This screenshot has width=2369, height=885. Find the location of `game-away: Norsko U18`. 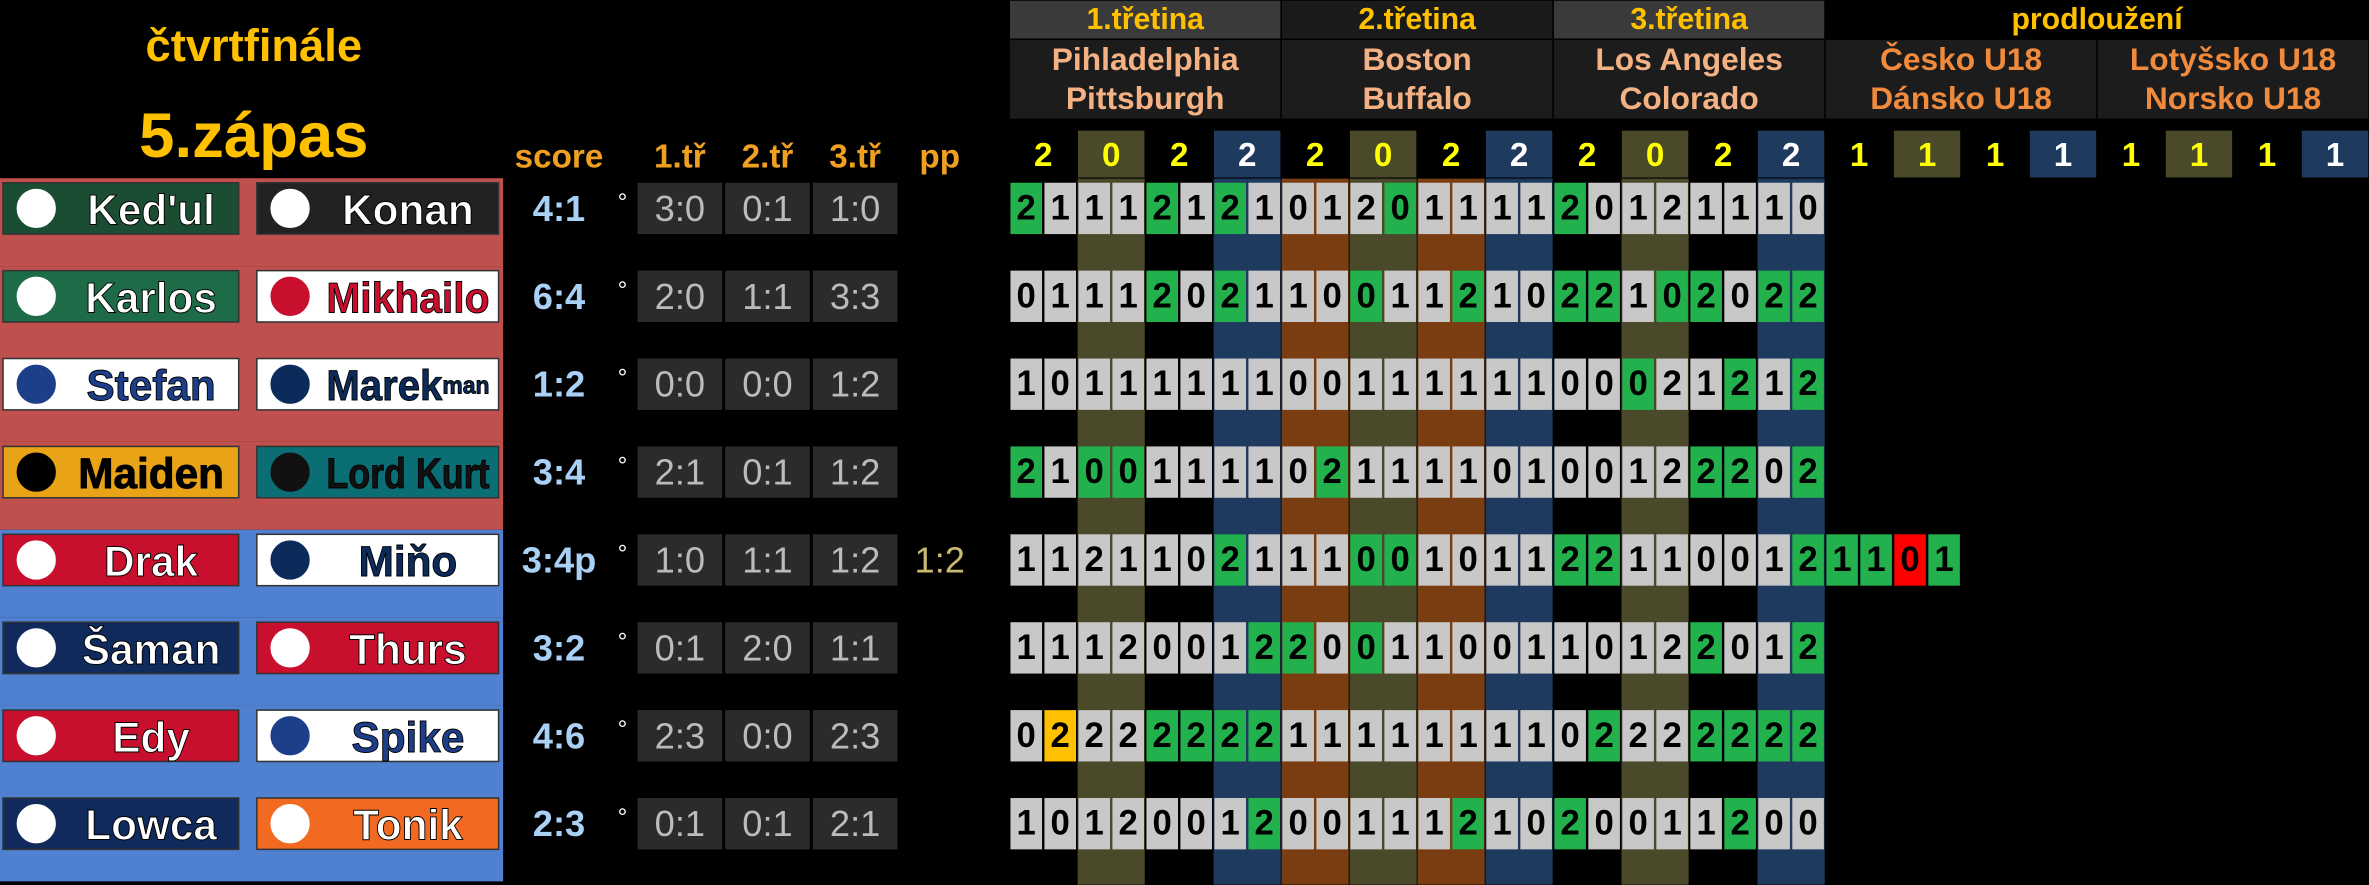

game-away: Norsko U18 is located at coordinates (2233, 98).